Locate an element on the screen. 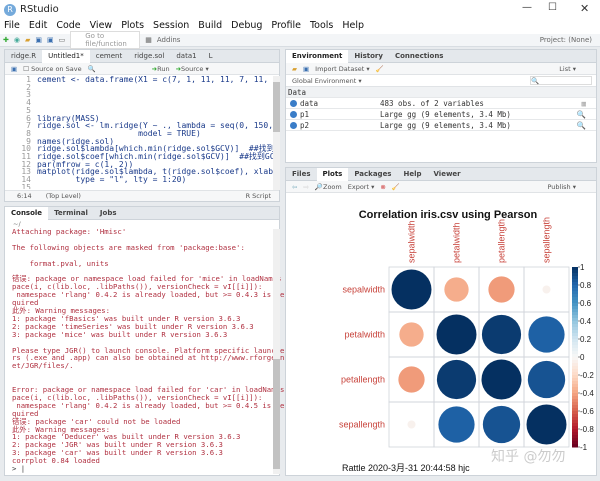  menu-plots: Plots is located at coordinates (133, 25).